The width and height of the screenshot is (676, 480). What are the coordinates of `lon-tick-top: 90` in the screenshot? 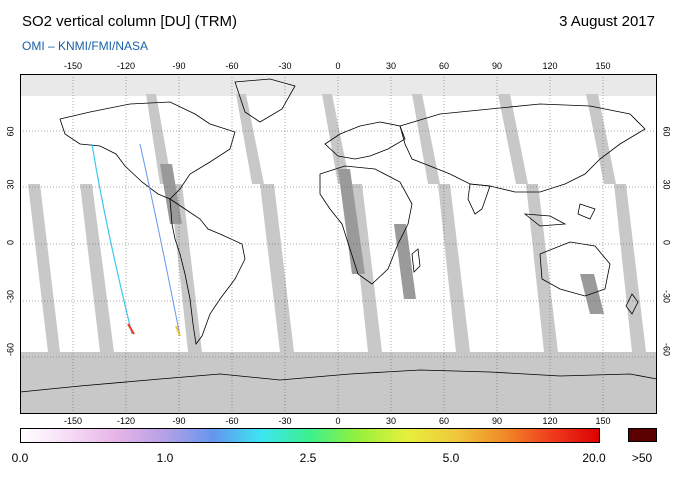 It's located at (496, 66).